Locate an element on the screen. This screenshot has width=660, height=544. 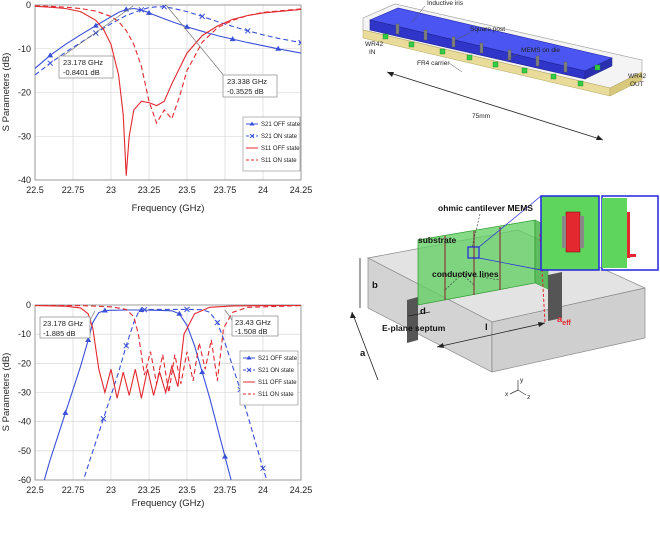
axis-x-label: x is located at coordinates (507, 394).